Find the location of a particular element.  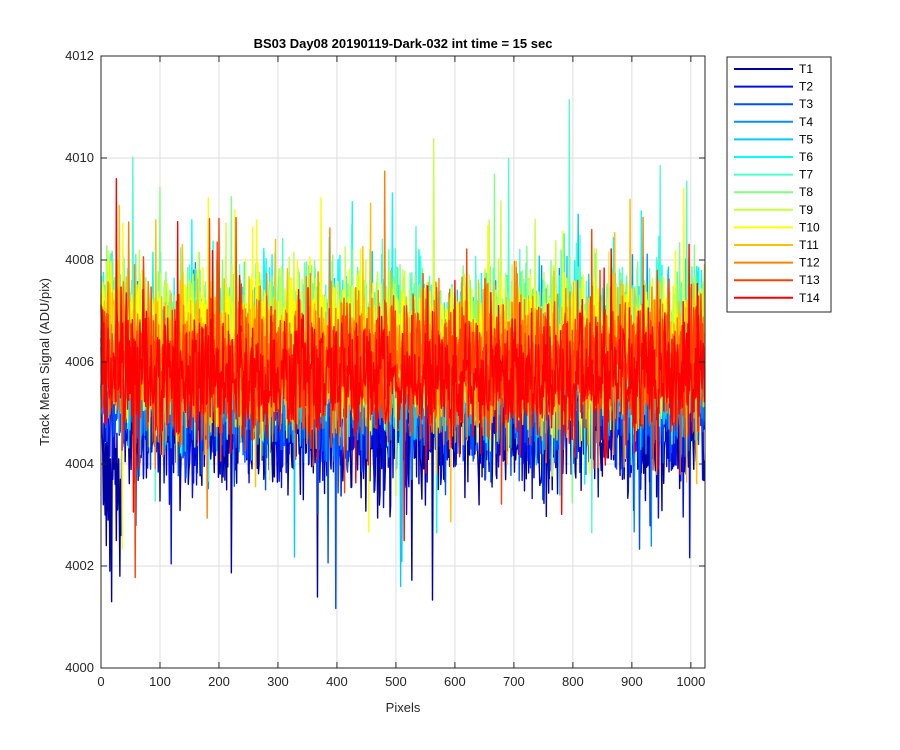

legend-label: T12 is located at coordinates (809, 263).